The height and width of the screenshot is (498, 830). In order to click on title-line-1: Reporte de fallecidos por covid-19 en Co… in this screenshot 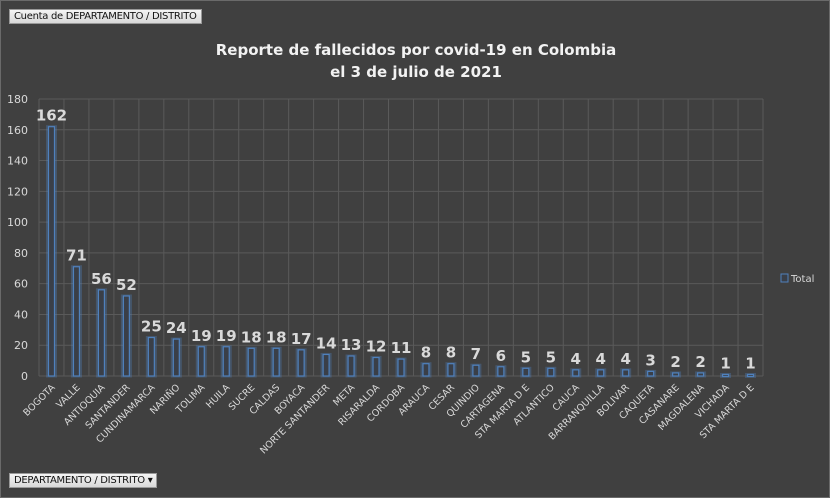, I will do `click(416, 50)`.